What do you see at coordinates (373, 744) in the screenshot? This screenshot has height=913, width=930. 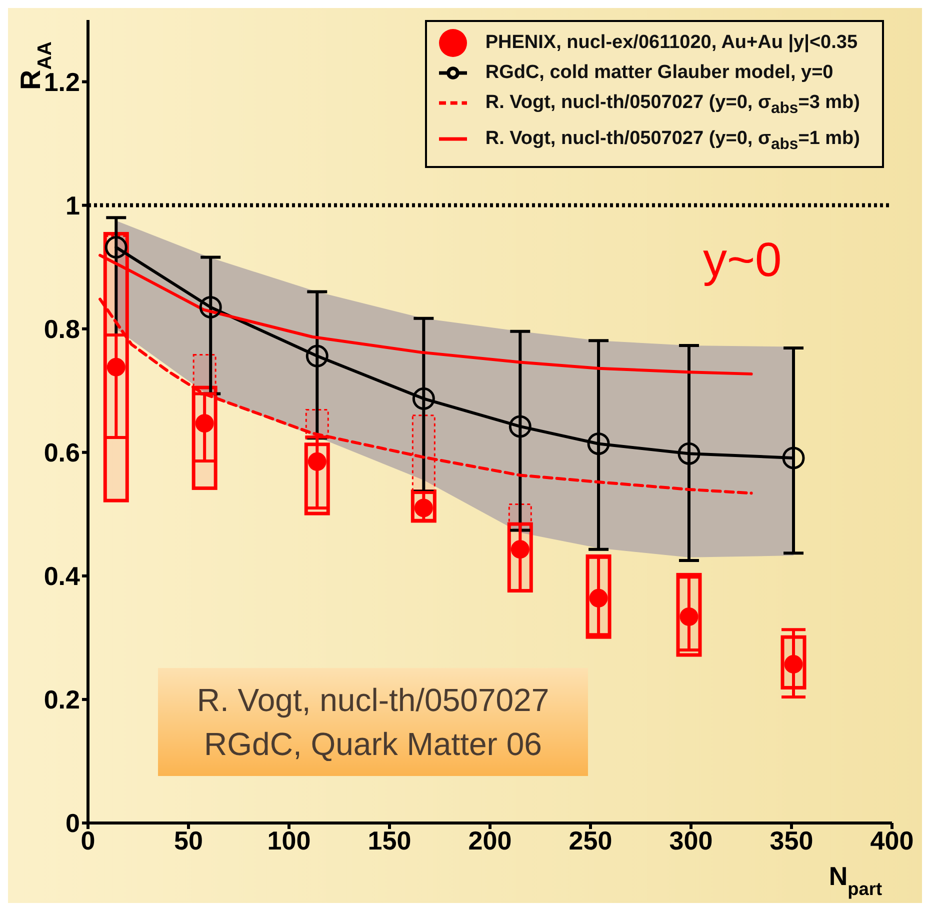 I see `annotation: RGdC, Quark Matter 06` at bounding box center [373, 744].